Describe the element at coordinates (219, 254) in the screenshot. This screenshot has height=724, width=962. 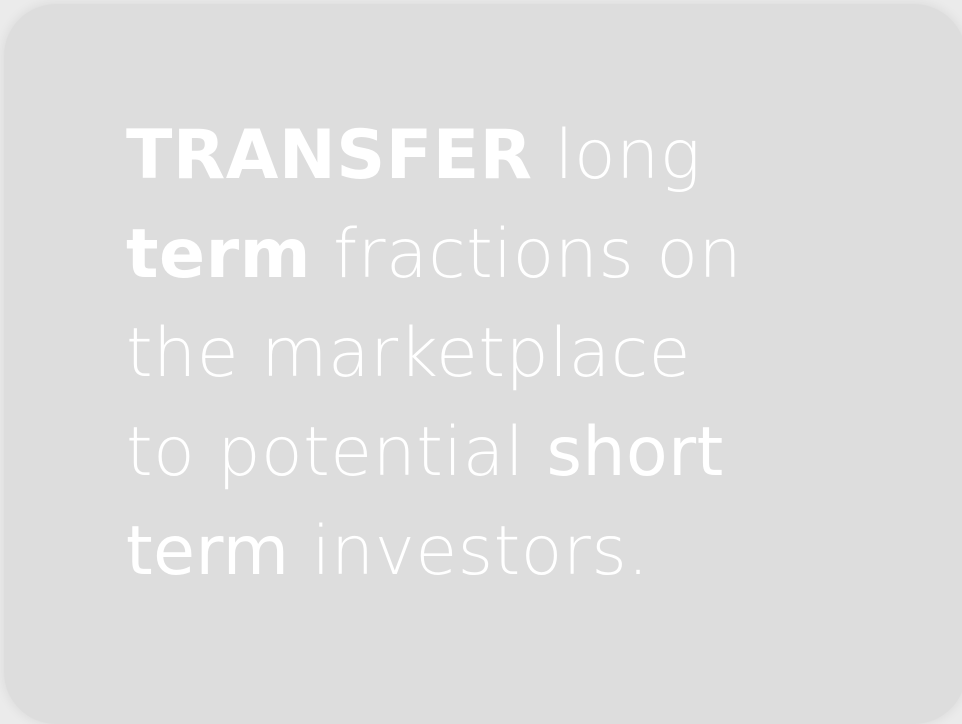
I see `emphasis-term: term` at that location.